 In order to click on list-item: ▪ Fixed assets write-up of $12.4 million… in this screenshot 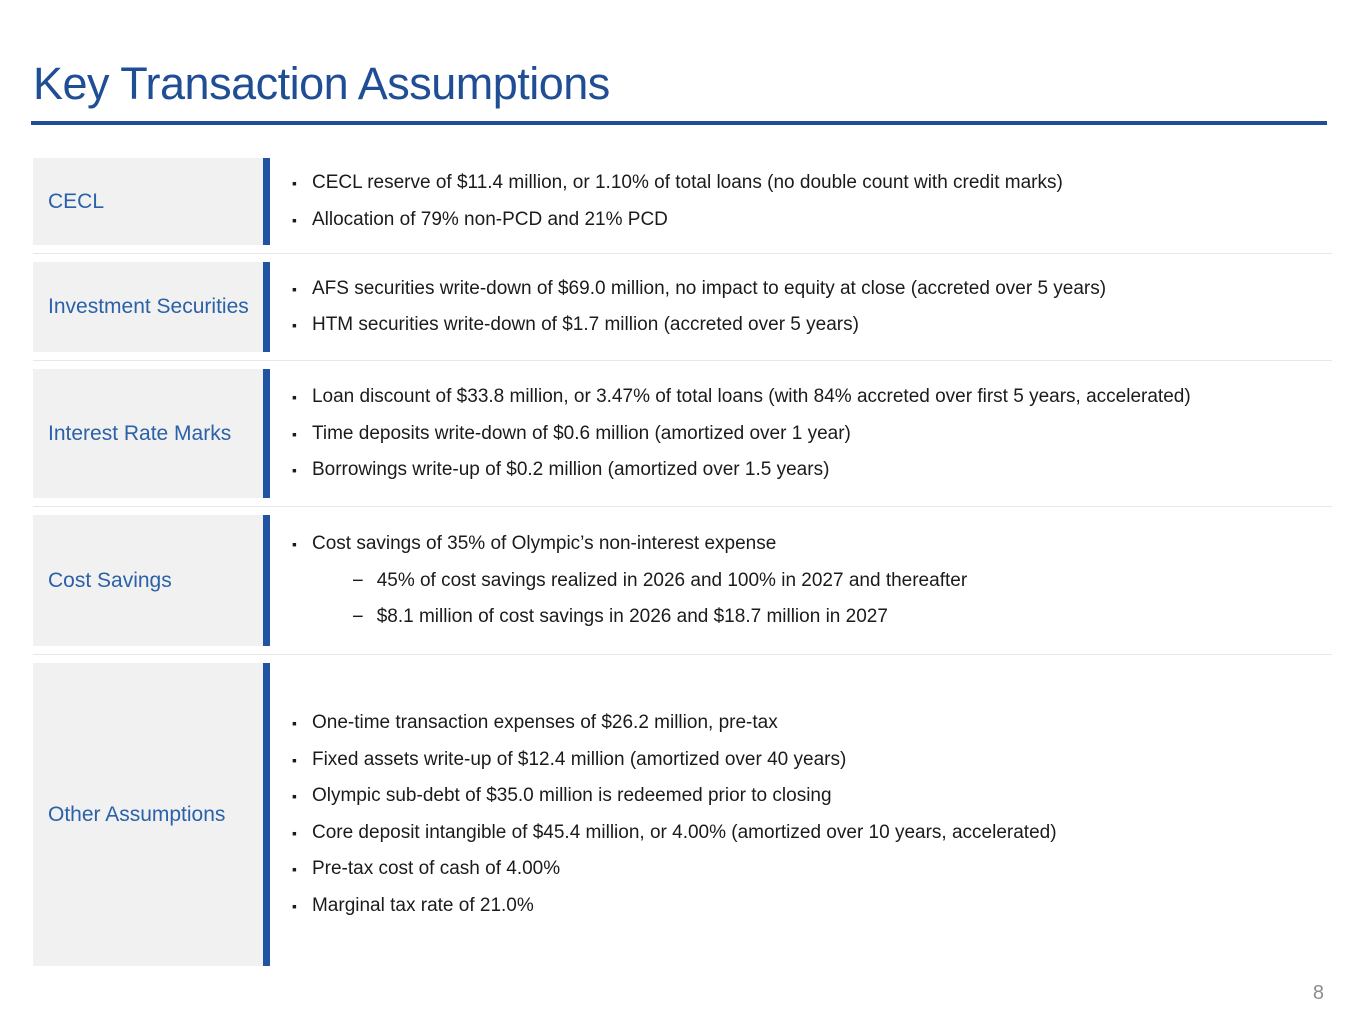, I will do `click(812, 760)`.